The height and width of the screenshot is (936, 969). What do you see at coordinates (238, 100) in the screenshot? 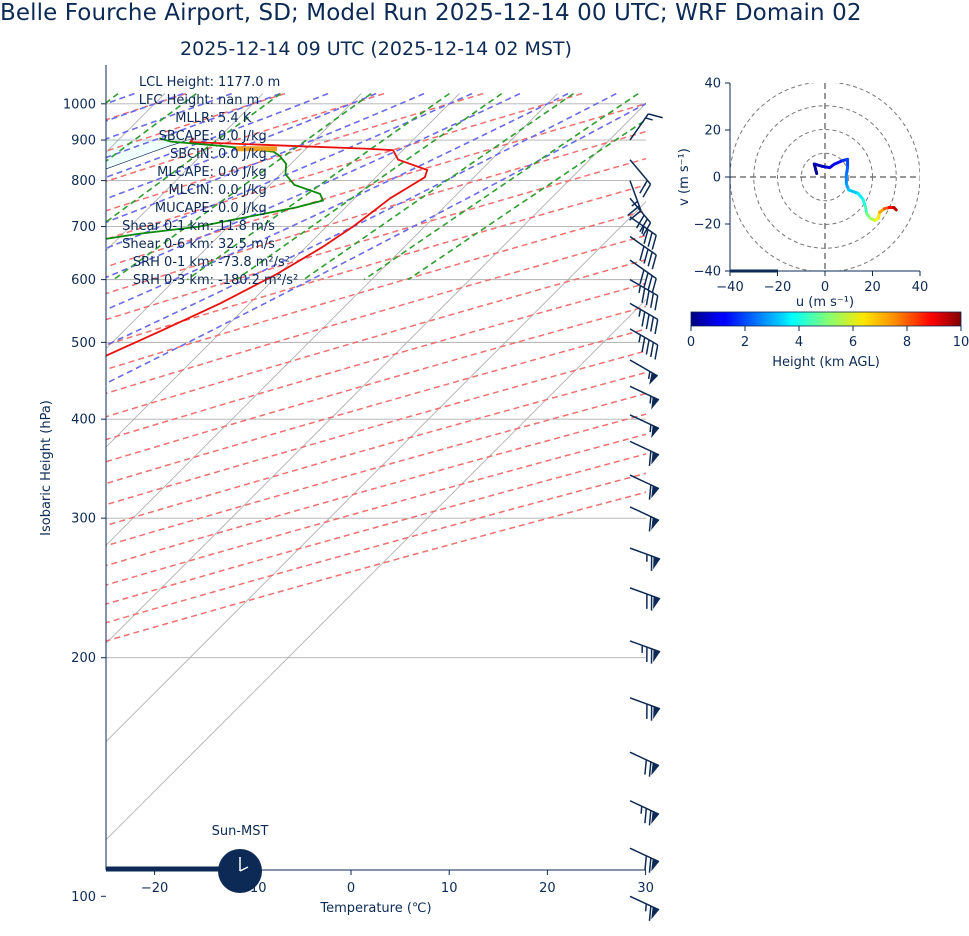
I see `stat-value: nan m` at bounding box center [238, 100].